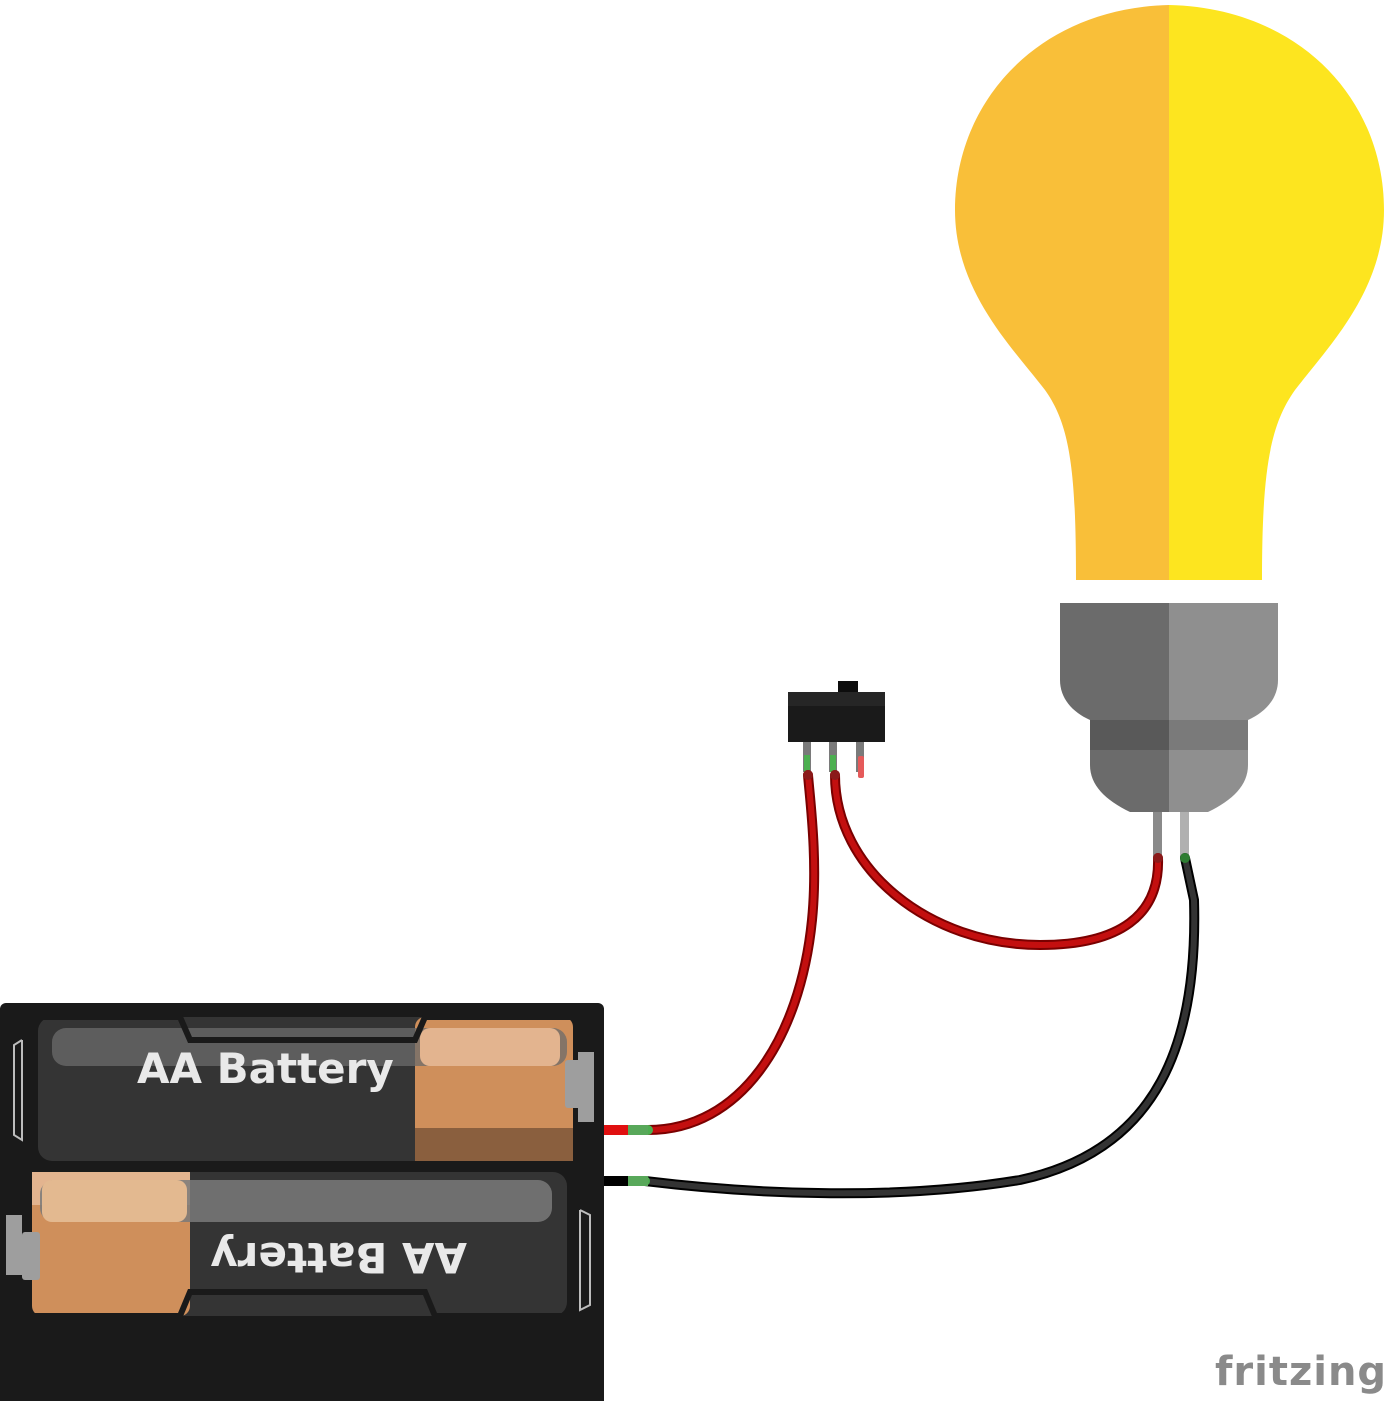  Describe the element at coordinates (836, 699) in the screenshot. I see `switch-body-top` at that location.